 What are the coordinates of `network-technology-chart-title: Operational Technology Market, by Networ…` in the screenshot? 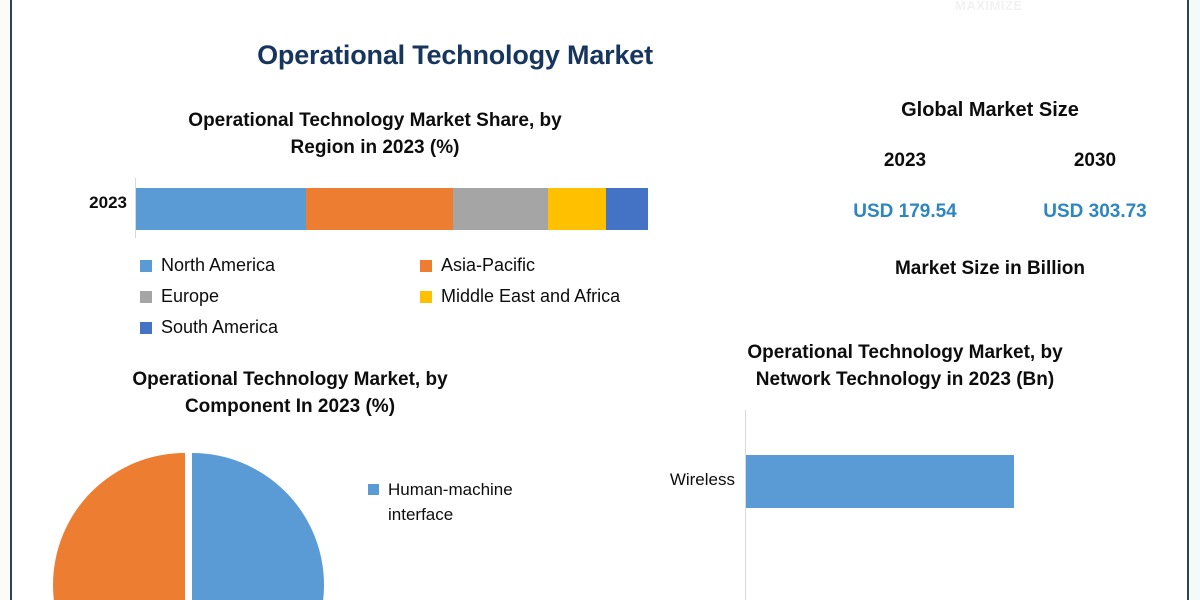 It's located at (905, 367).